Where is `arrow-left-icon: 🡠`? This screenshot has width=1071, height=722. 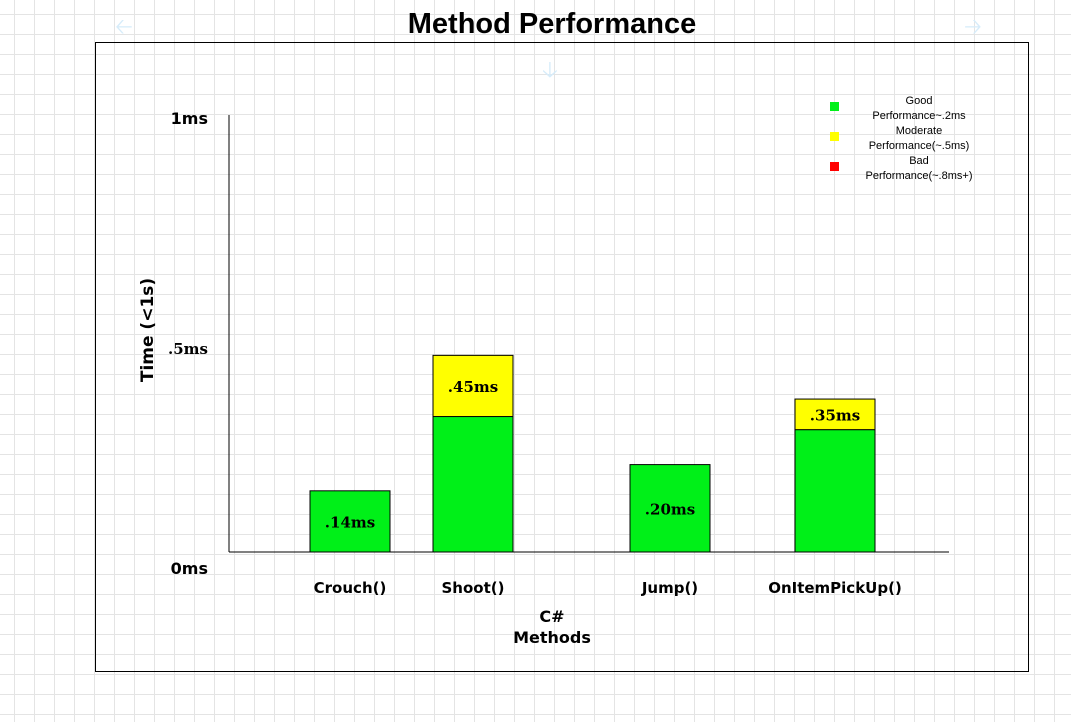 arrow-left-icon: 🡠 is located at coordinates (124, 27).